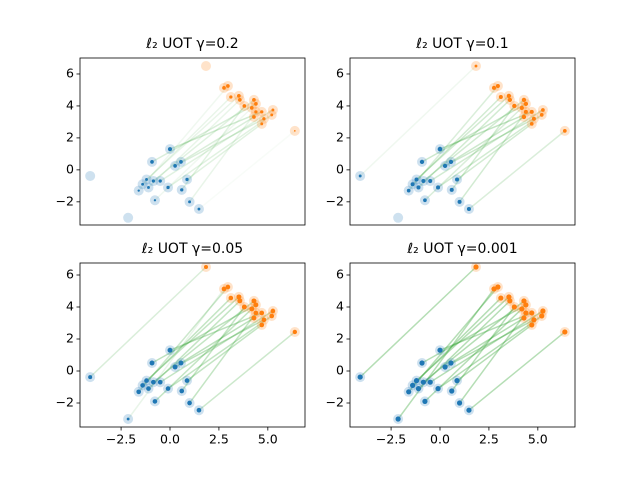 This screenshot has width=640, height=480. Describe the element at coordinates (398, 217) in the screenshot. I see `source-point` at that location.